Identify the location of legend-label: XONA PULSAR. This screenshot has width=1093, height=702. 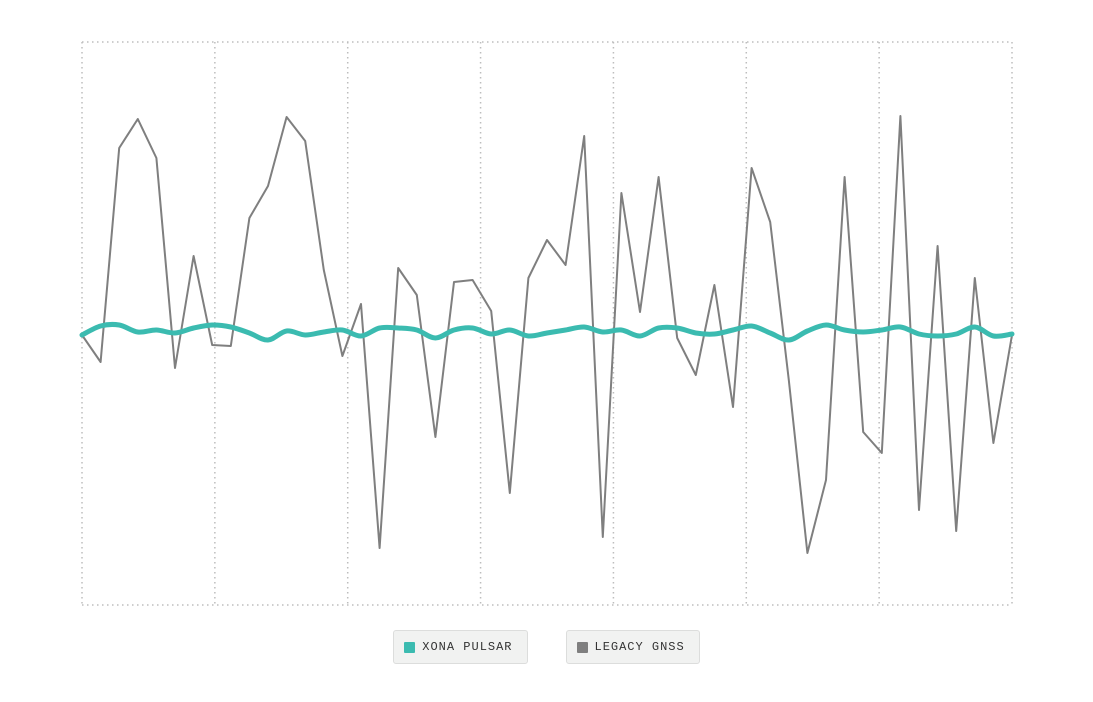
(467, 647).